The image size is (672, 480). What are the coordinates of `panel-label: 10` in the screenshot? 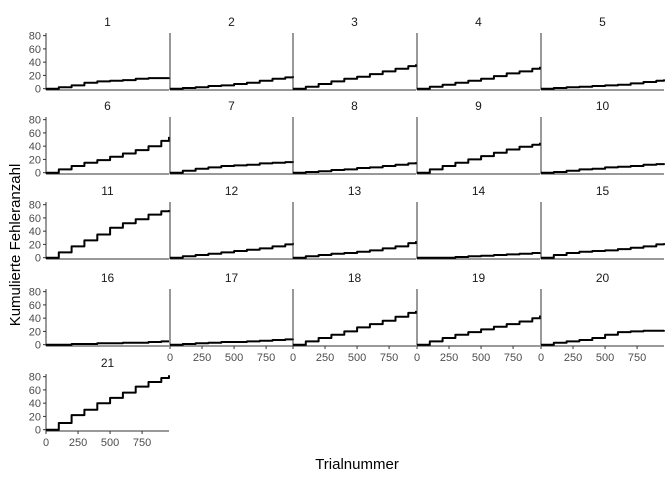 It's located at (603, 106).